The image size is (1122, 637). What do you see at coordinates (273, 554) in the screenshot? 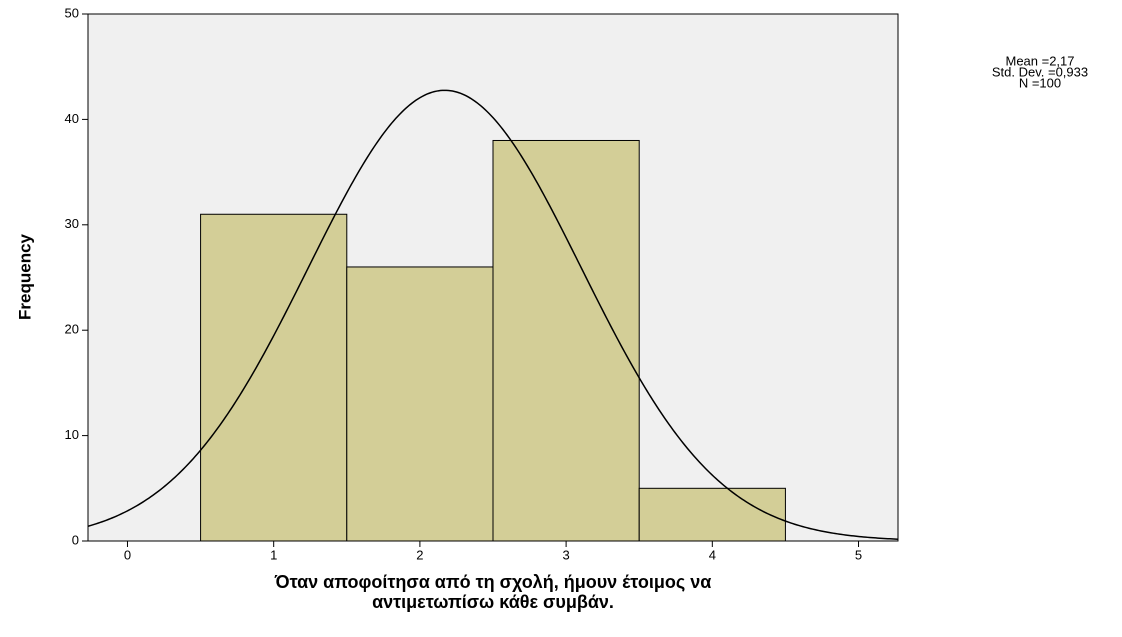
I see `x-tick-label: 1` at bounding box center [273, 554].